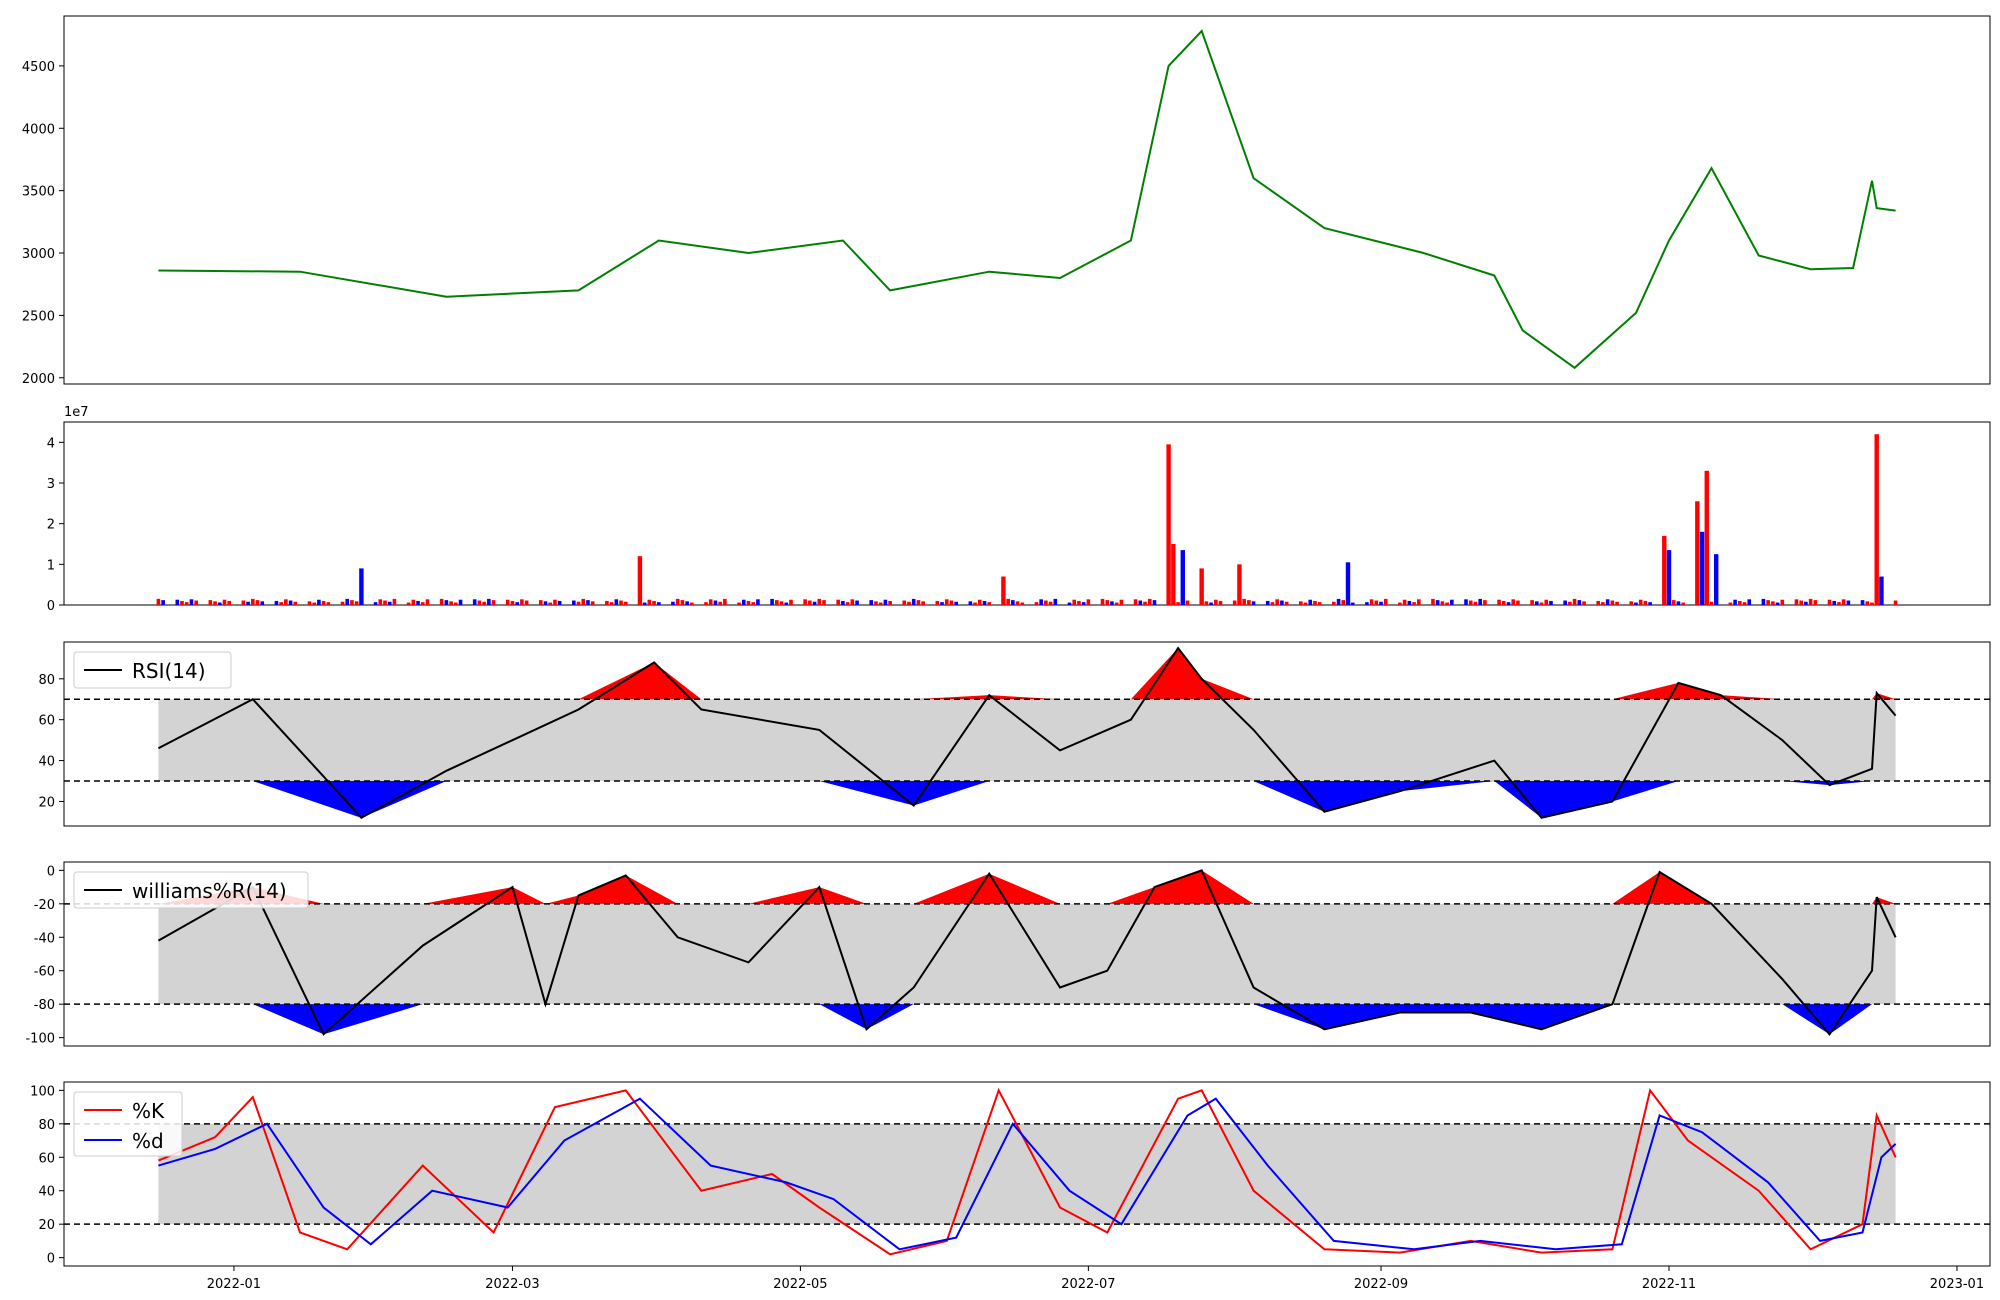 The width and height of the screenshot is (2000, 1300). I want to click on y-tick-label: 4500, so click(38, 67).